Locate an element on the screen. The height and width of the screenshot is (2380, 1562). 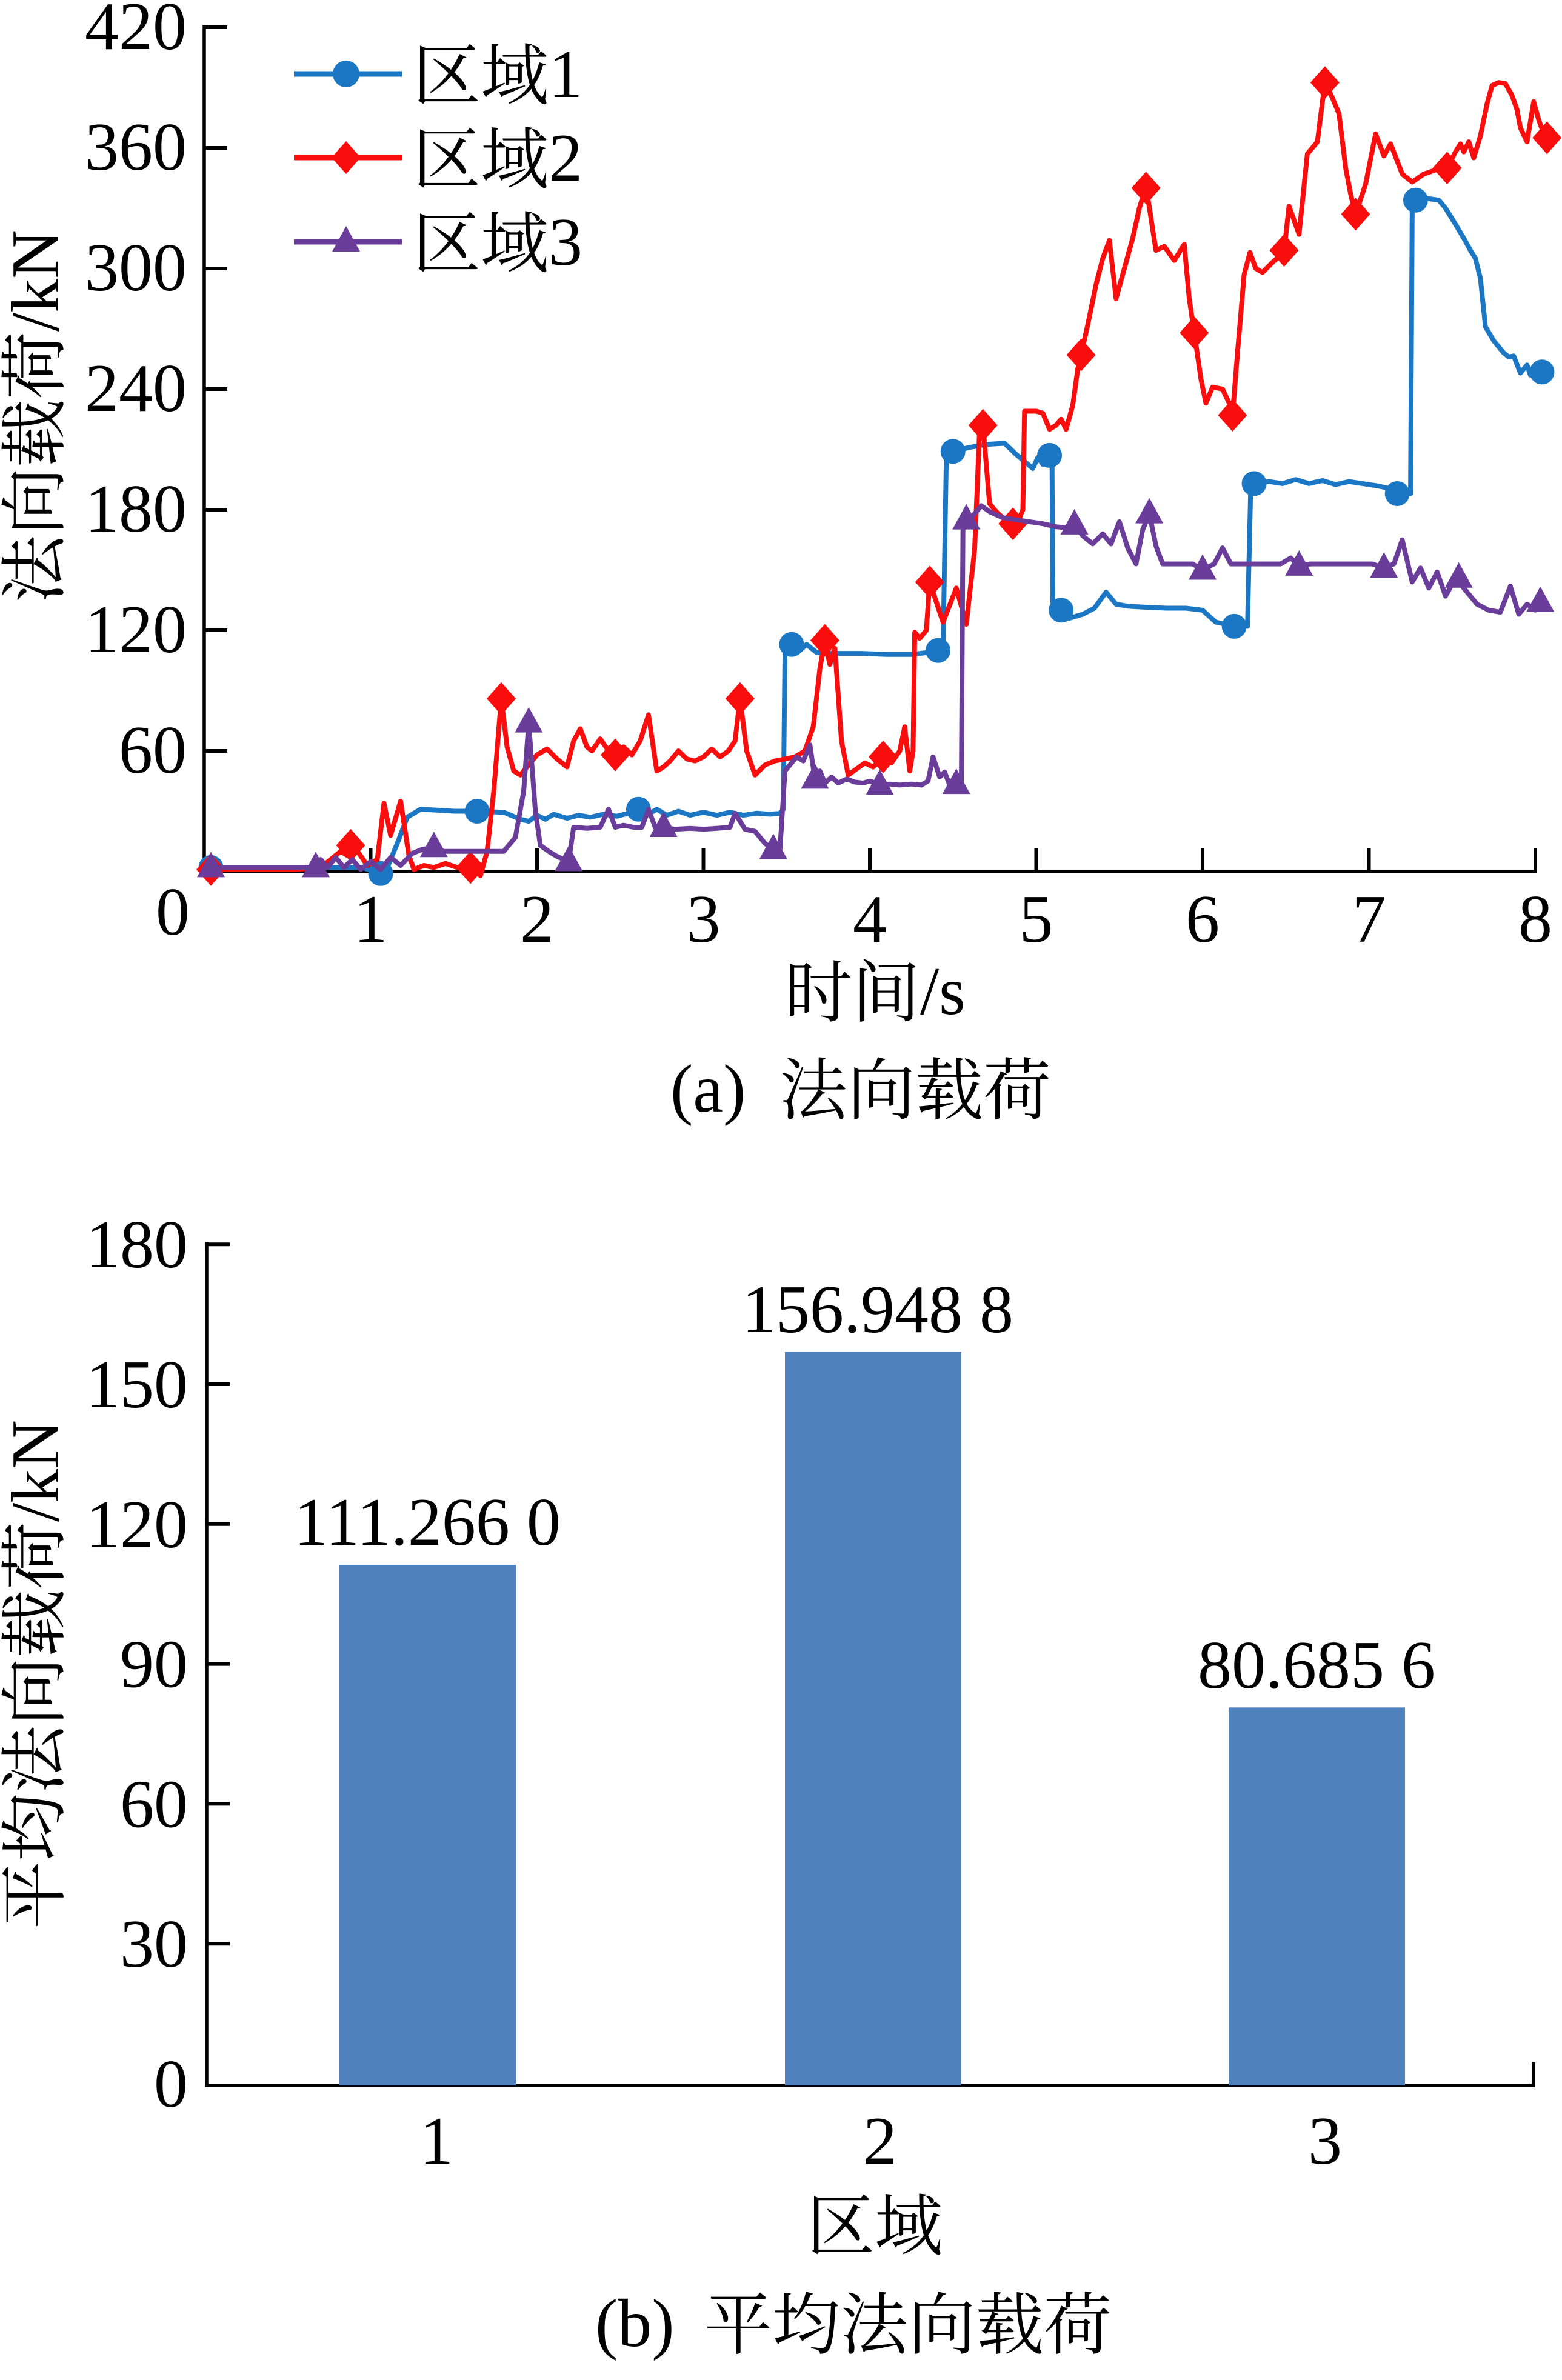
svg-text: 7 is located at coordinates (1369, 919).